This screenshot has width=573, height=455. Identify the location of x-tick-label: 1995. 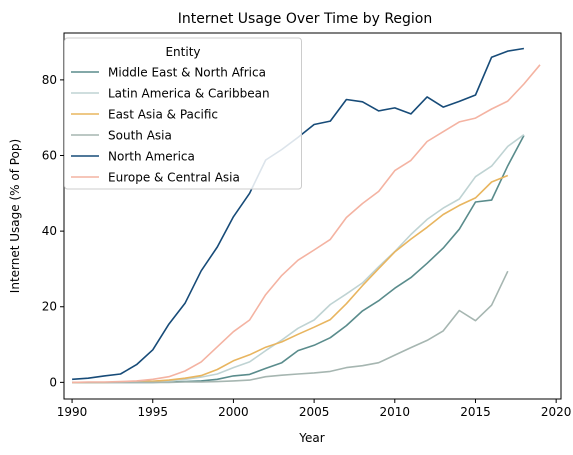
(152, 412).